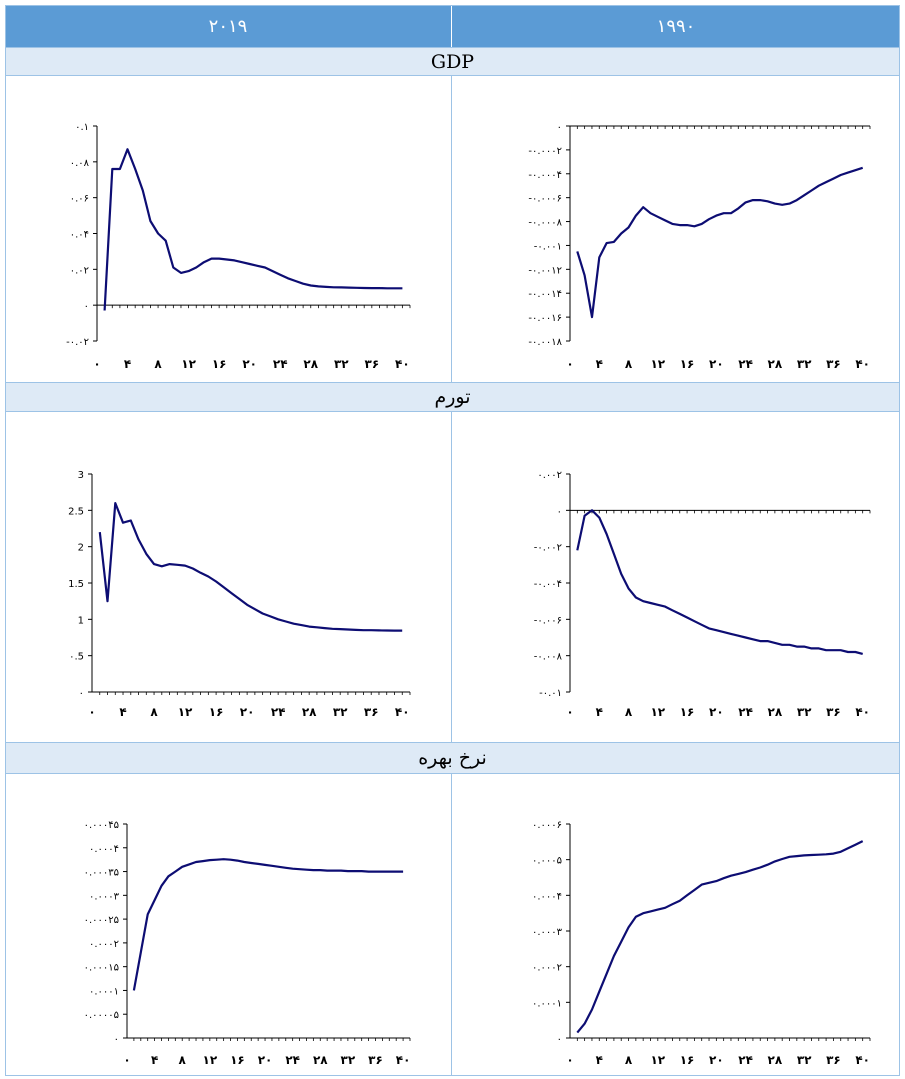  Describe the element at coordinates (76, 584) in the screenshot. I see `y-tick-label: 1.5` at that location.